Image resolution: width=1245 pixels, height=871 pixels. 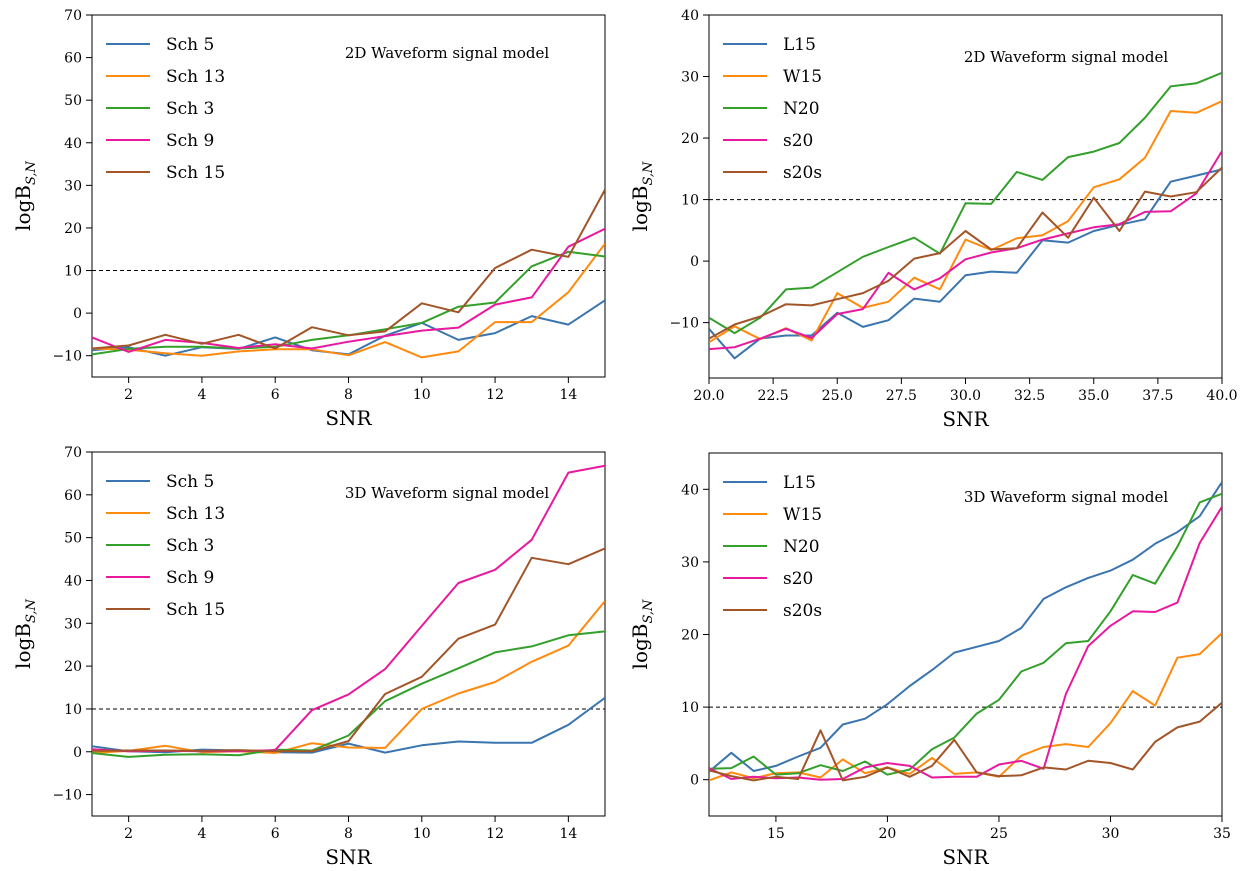 What do you see at coordinates (999, 834) in the screenshot?
I see `x-tick-label: 25` at bounding box center [999, 834].